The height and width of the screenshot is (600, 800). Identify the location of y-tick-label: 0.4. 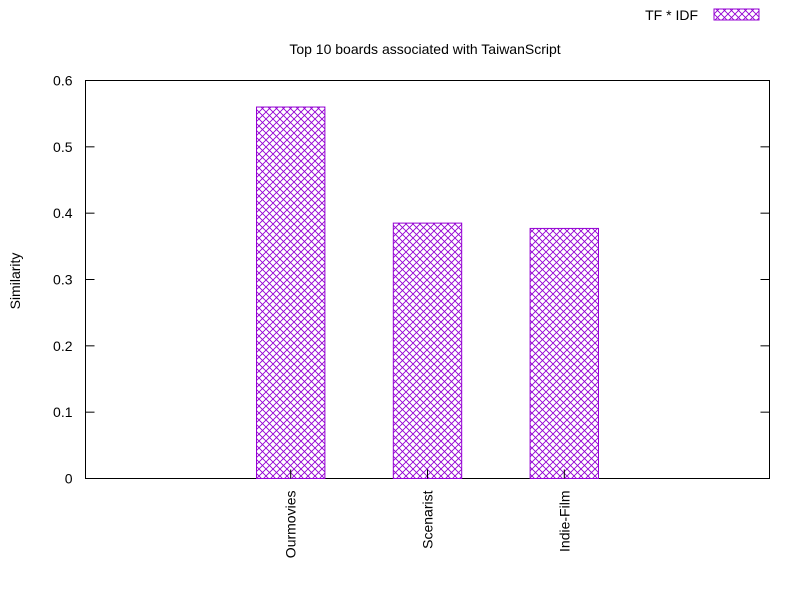
(63, 213).